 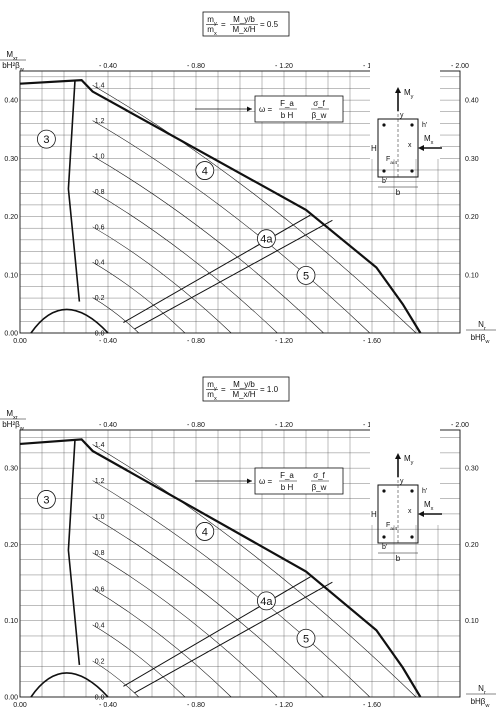 I want to click on ratio-mid-numerator: M_y/b, so click(x=244, y=19).